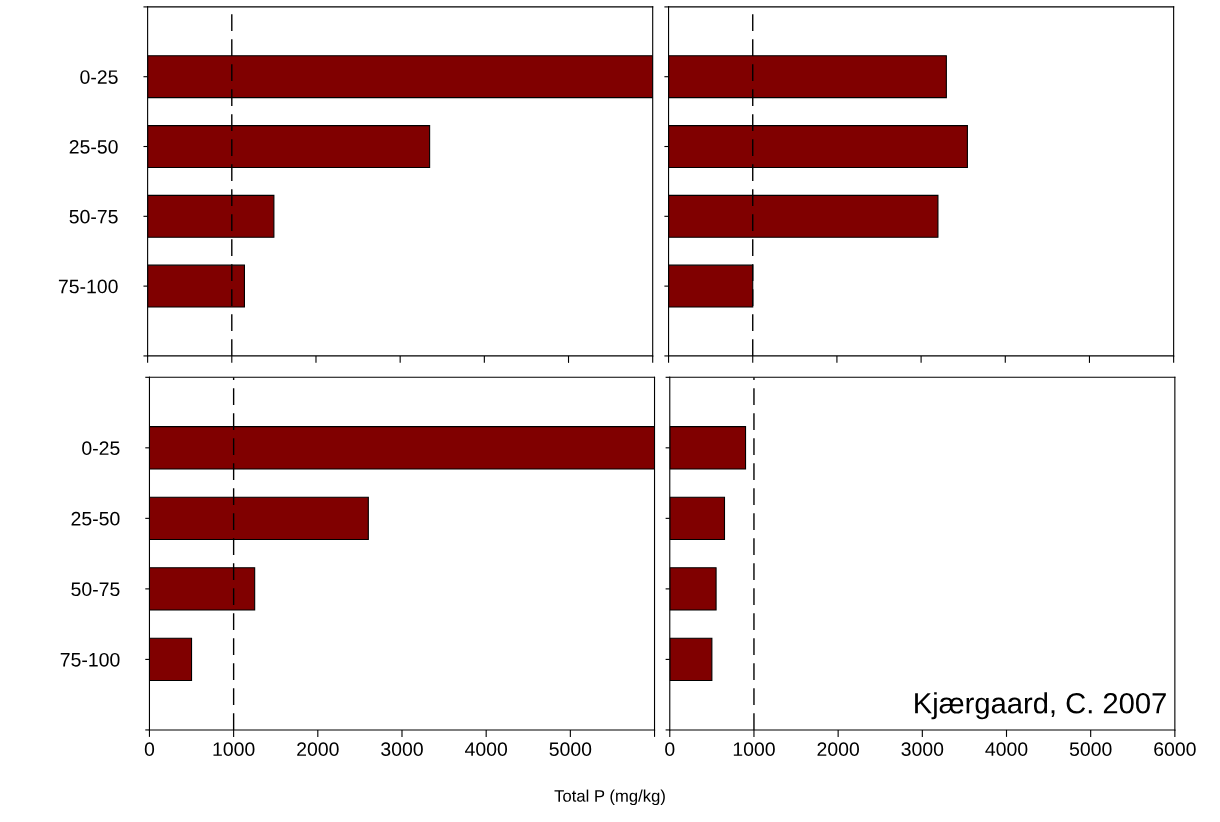 The width and height of the screenshot is (1220, 822). What do you see at coordinates (1040, 706) in the screenshot?
I see `annotation: Kjærgaard, C. 2007` at bounding box center [1040, 706].